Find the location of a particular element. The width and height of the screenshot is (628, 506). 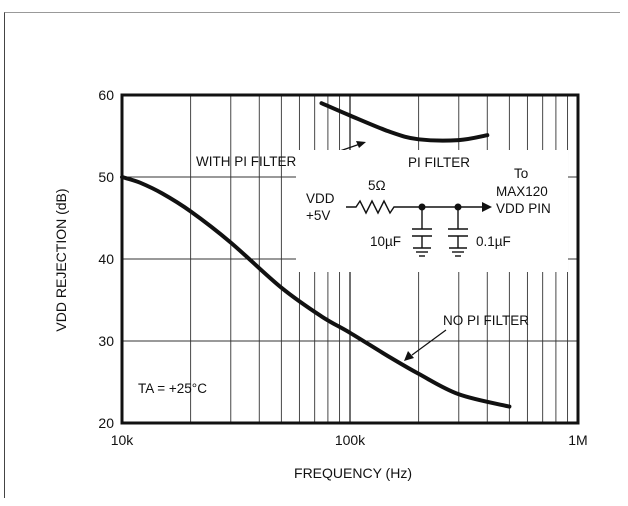

resistor-symbol is located at coordinates (414, 207).